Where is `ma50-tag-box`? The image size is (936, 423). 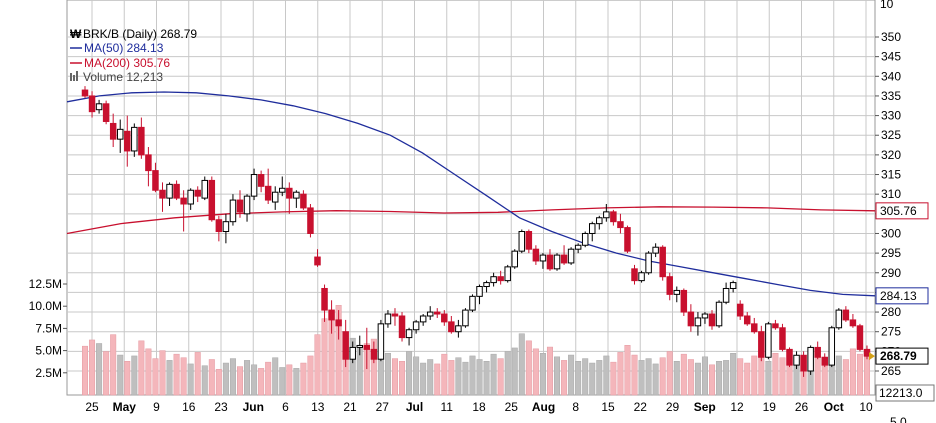 ma50-tag-box is located at coordinates (902, 296).